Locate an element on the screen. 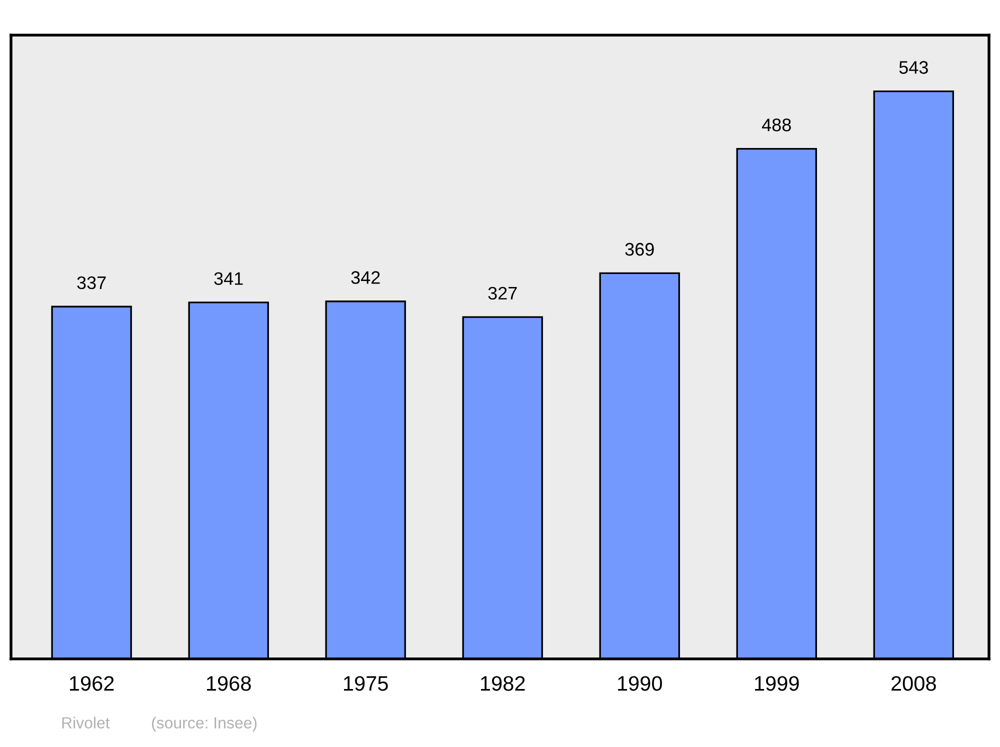 This screenshot has height=747, width=1000. x-tick-label: 1962 is located at coordinates (92, 683).